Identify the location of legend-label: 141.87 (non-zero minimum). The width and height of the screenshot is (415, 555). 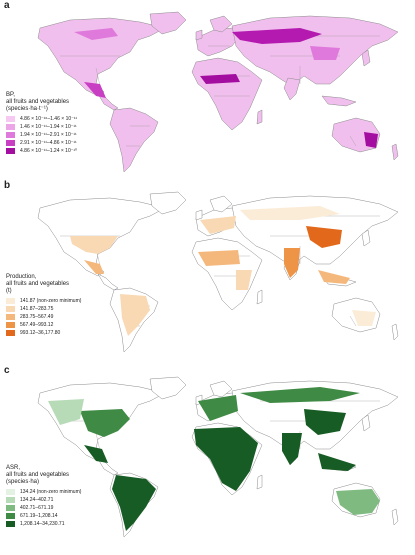
(51, 301).